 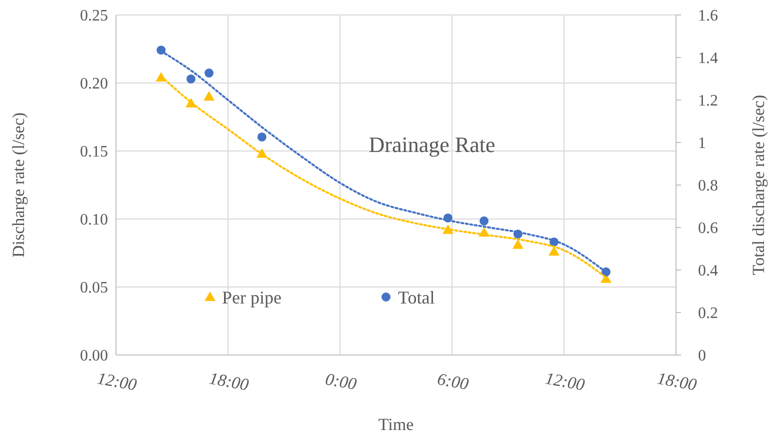 What do you see at coordinates (18, 185) in the screenshot?
I see `y-axis-title: Discharge rate (l/sec)` at bounding box center [18, 185].